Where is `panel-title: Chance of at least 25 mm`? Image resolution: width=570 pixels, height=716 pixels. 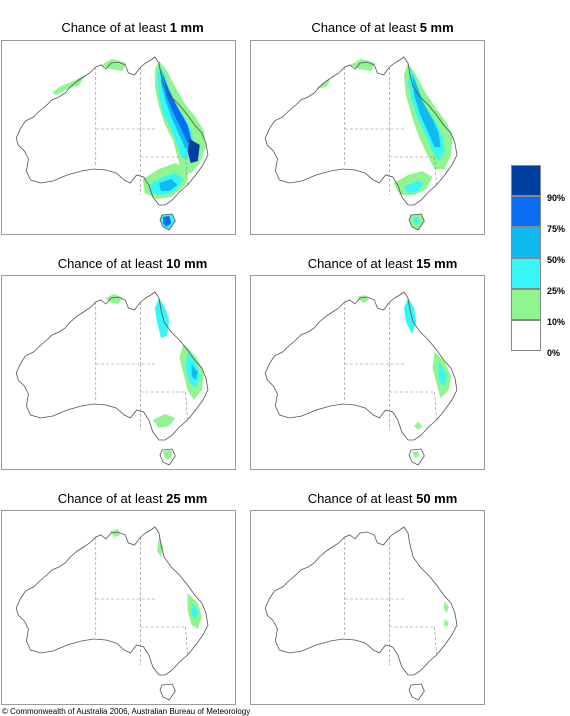 panel-title: Chance of at least 25 mm is located at coordinates (132, 498).